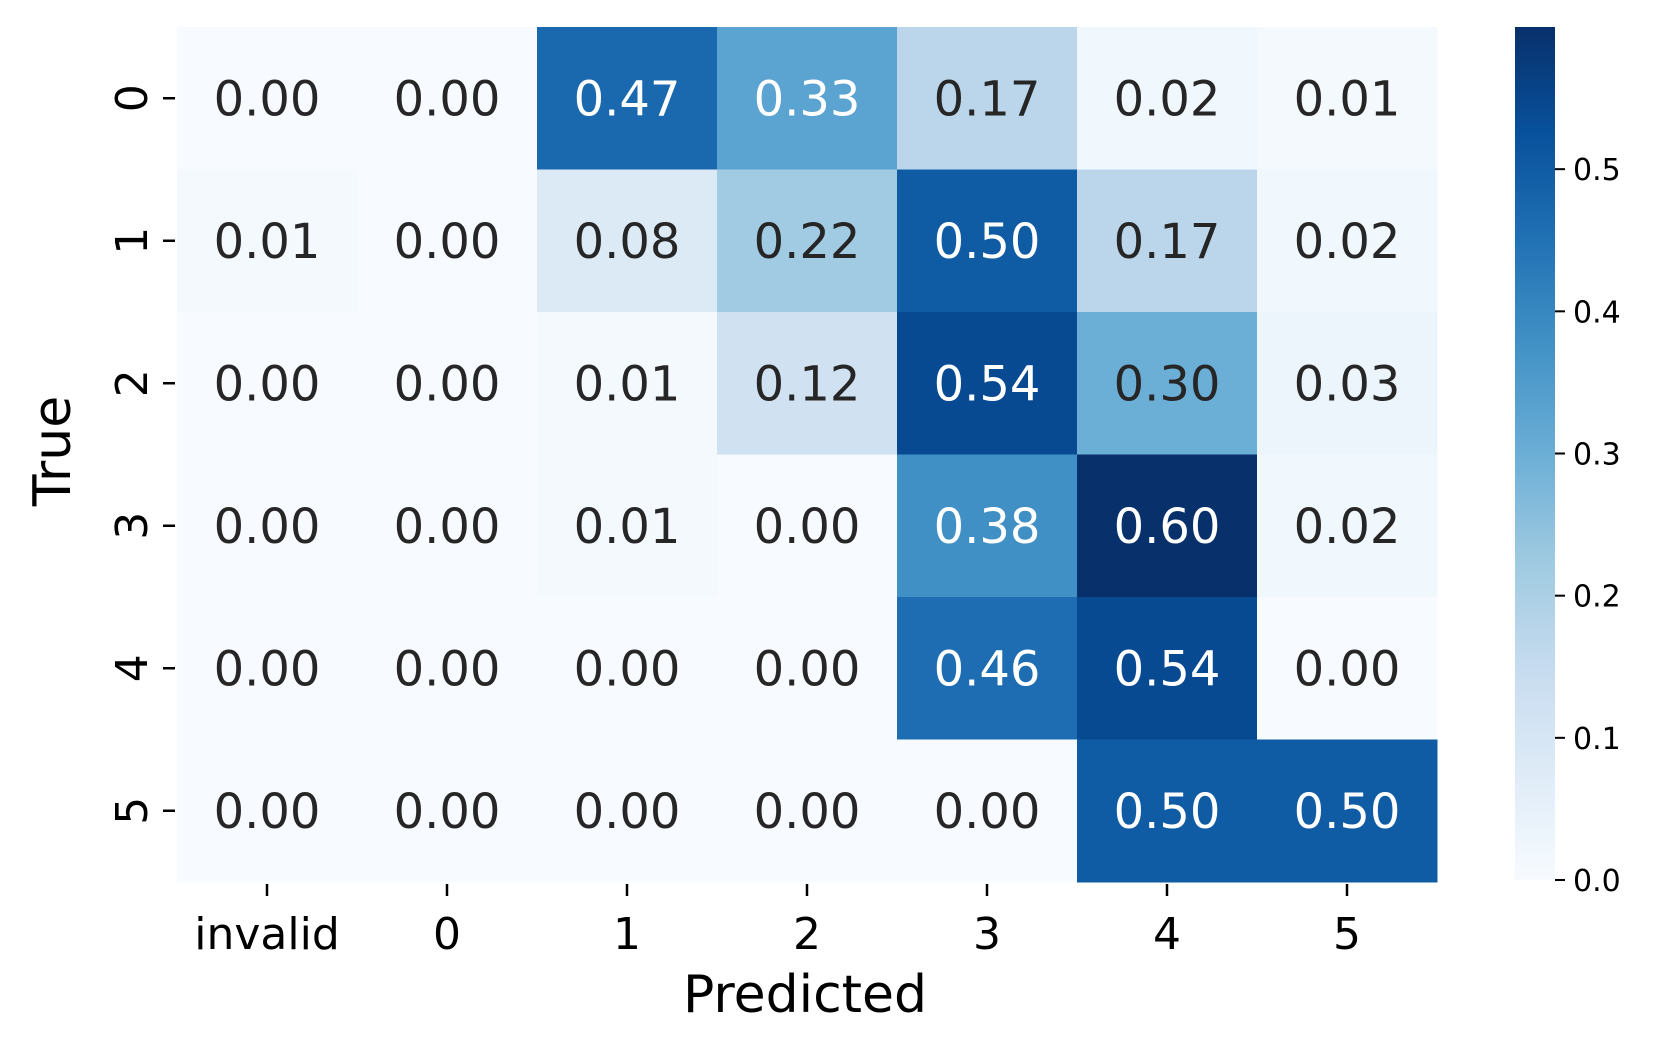 The width and height of the screenshot is (1660, 1052). Describe the element at coordinates (1588, 526) in the screenshot. I see `colorbar-ticks: 0.0 0.1 0.2 0.3 0.4 0.5` at that location.